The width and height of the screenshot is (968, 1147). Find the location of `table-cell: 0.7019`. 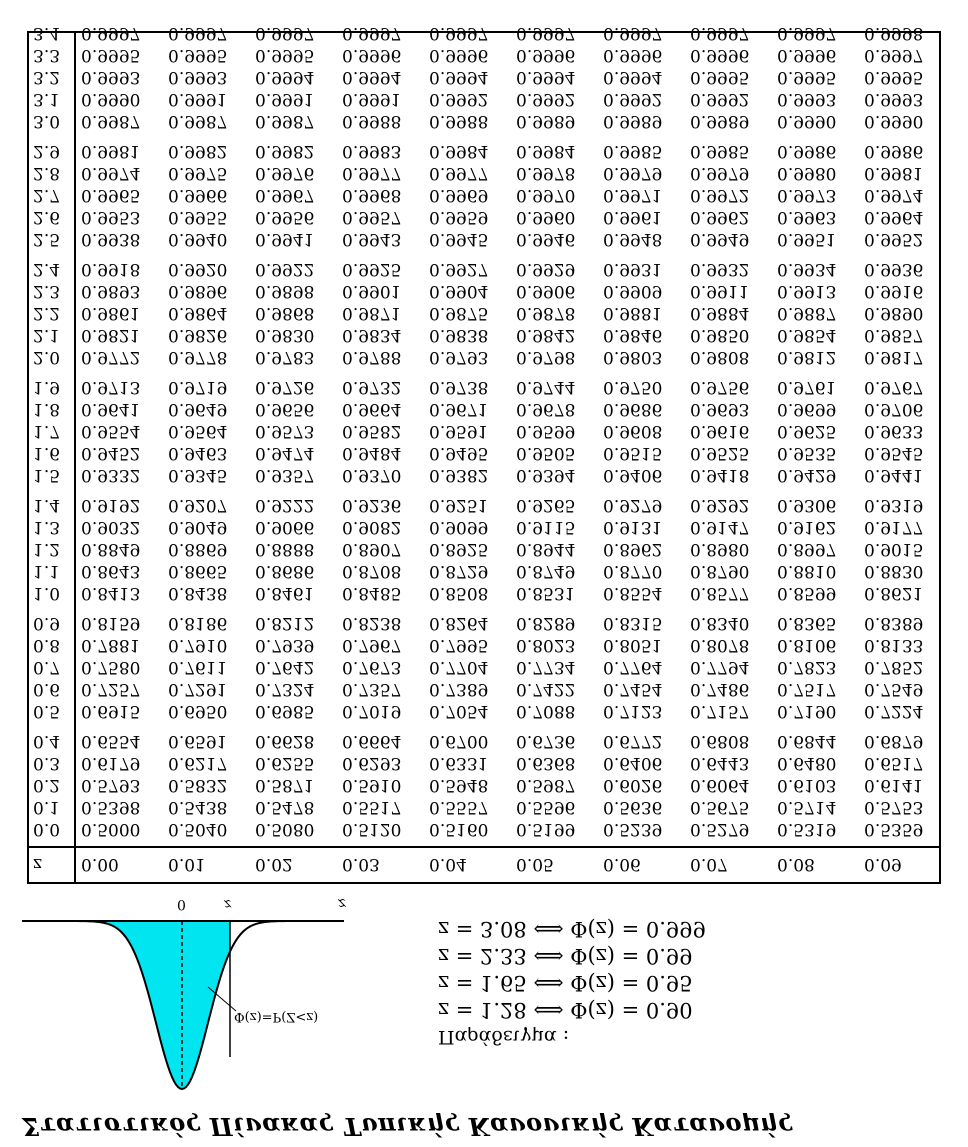

table-cell: 0.7019 is located at coordinates (372, 711).